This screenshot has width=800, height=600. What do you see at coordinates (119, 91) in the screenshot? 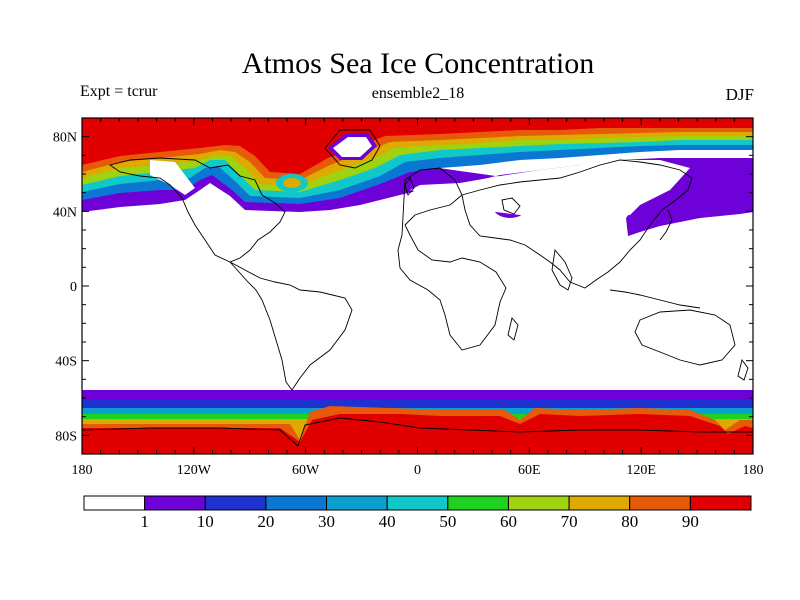
I see `experiment-label: Expt = tcrur` at bounding box center [119, 91].